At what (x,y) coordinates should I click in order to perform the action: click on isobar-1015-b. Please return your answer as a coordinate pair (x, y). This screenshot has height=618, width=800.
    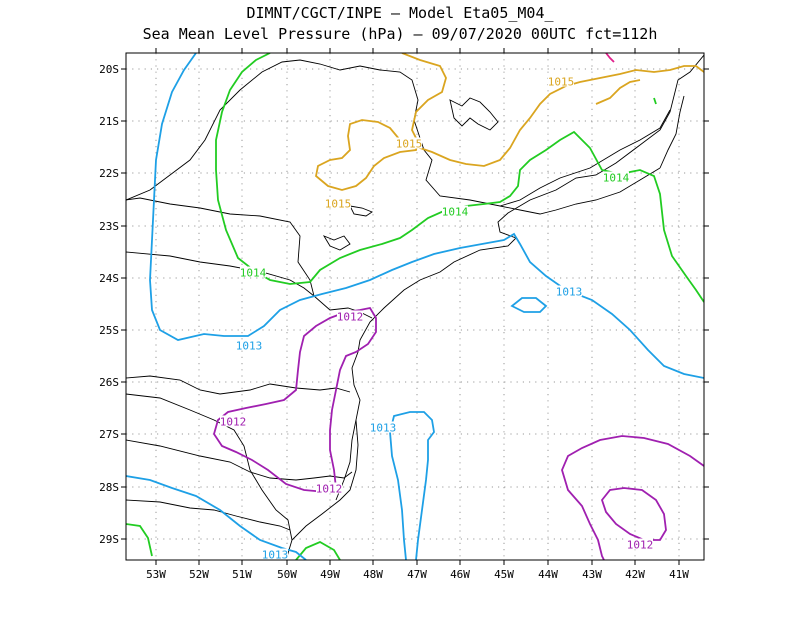
    Looking at the image, I should click on (618, 92).